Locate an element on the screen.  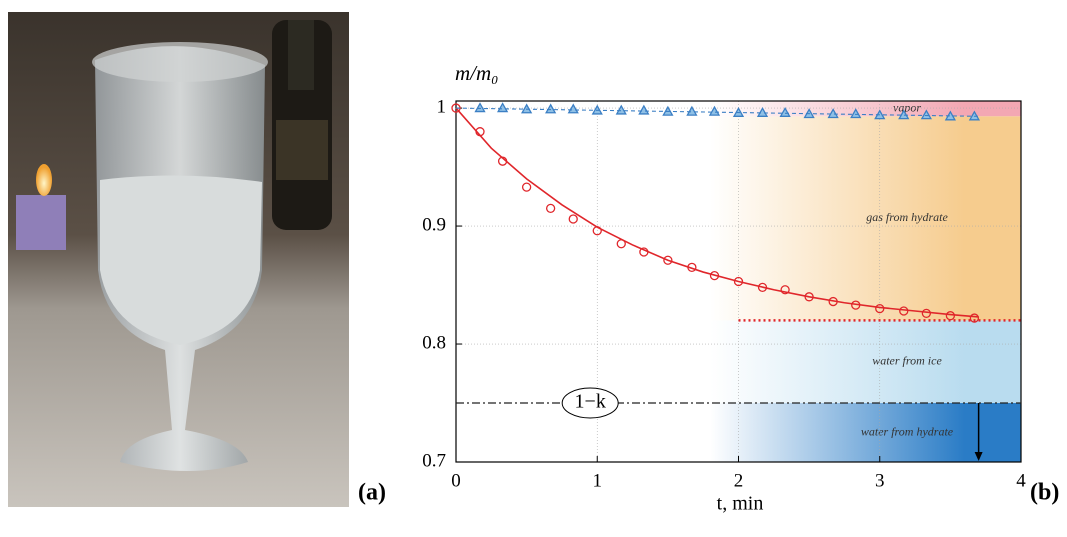
region-label: vapor is located at coordinates (907, 107).